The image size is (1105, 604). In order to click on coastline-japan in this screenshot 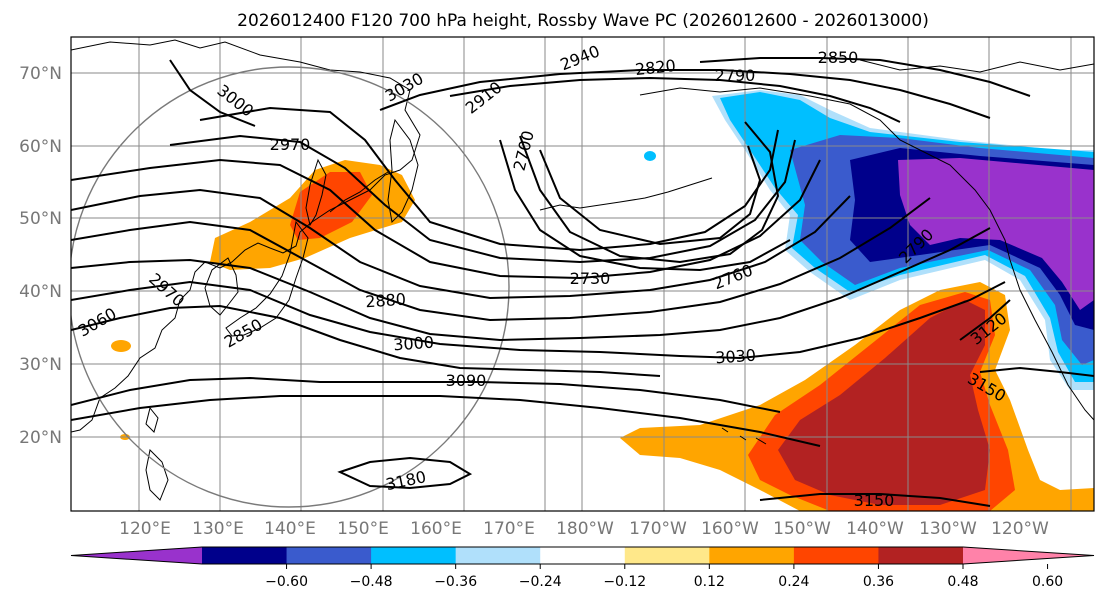, I will do `click(267, 278)`.